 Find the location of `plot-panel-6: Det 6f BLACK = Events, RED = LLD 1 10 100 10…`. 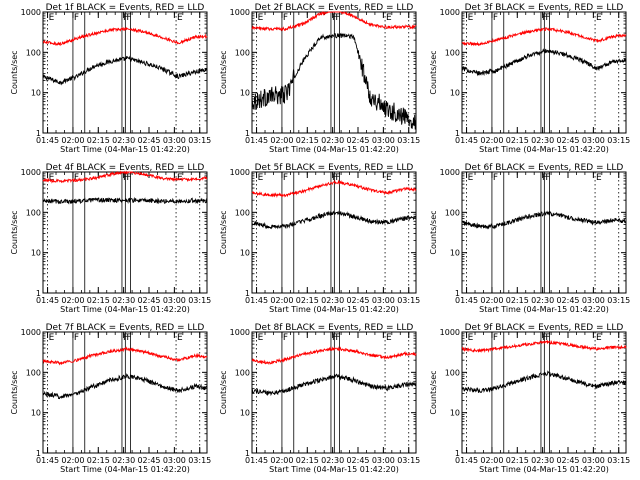

plot-panel-6: Det 6f BLACK = Events, RED = LLD 1 10 100 10… is located at coordinates (529, 238).